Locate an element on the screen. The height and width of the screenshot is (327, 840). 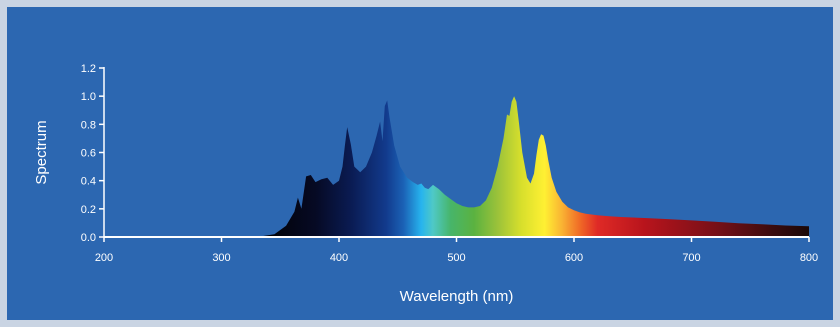
y-tick-label: 0.8 is located at coordinates (88, 125).